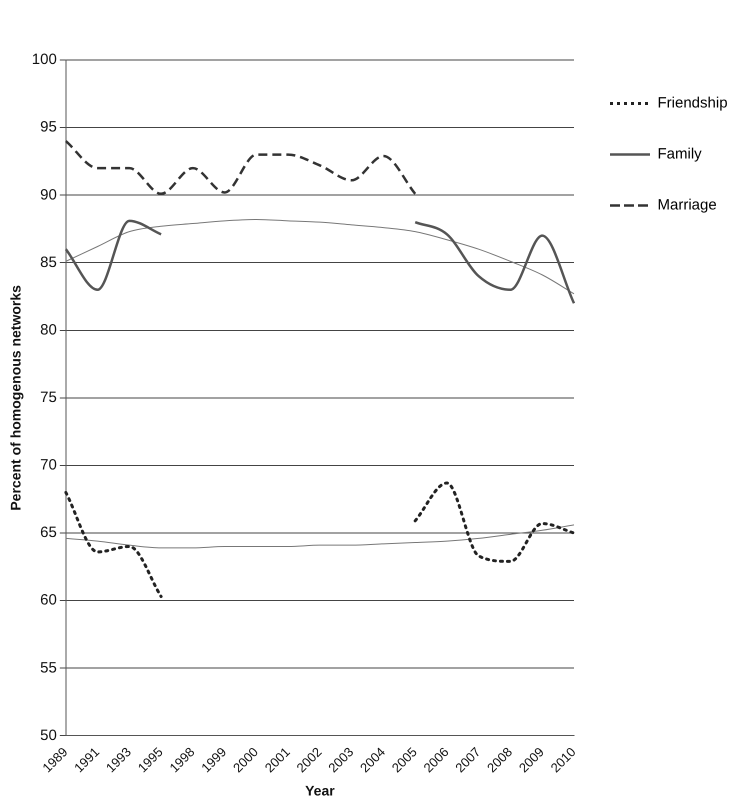 The image size is (738, 808). Describe the element at coordinates (693, 103) in the screenshot. I see `legend-label: Friendship` at that location.